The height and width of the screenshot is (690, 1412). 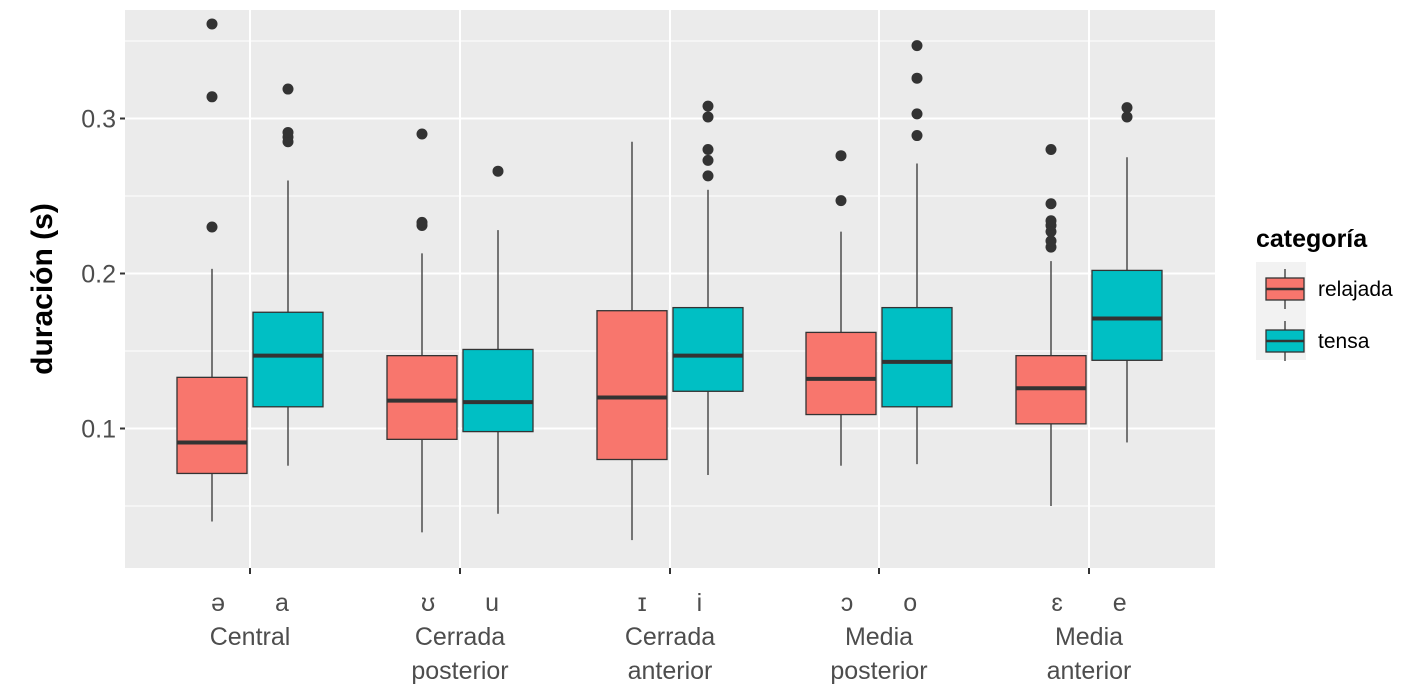 What do you see at coordinates (250, 637) in the screenshot?
I see `x-tick-label-category: Central` at bounding box center [250, 637].